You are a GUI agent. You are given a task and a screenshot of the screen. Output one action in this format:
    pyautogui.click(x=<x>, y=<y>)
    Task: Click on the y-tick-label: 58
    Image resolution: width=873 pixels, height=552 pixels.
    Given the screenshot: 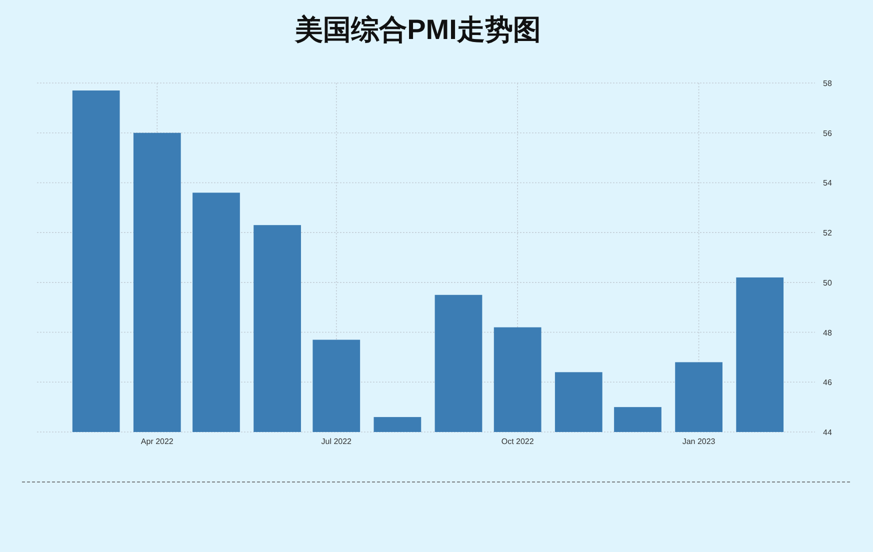 What is the action you would take?
    pyautogui.click(x=827, y=83)
    